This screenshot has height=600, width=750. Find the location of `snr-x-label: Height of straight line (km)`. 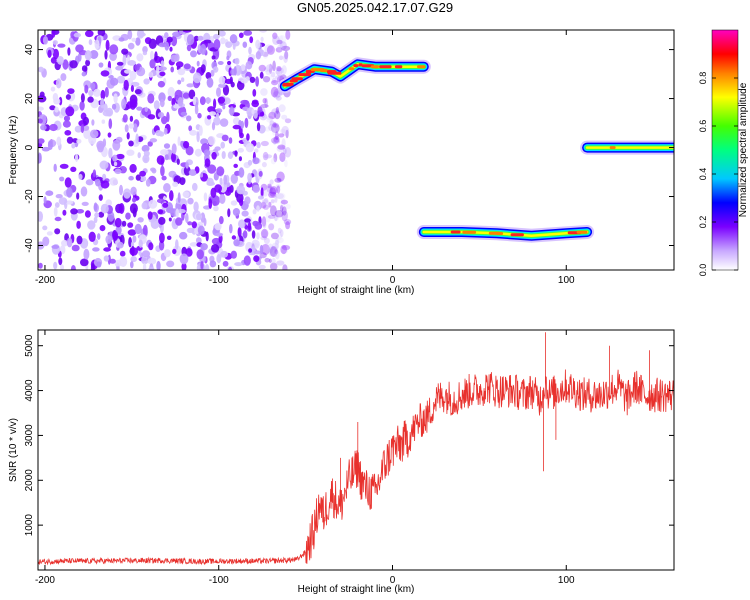

snr-x-label: Height of straight line (km) is located at coordinates (356, 589).